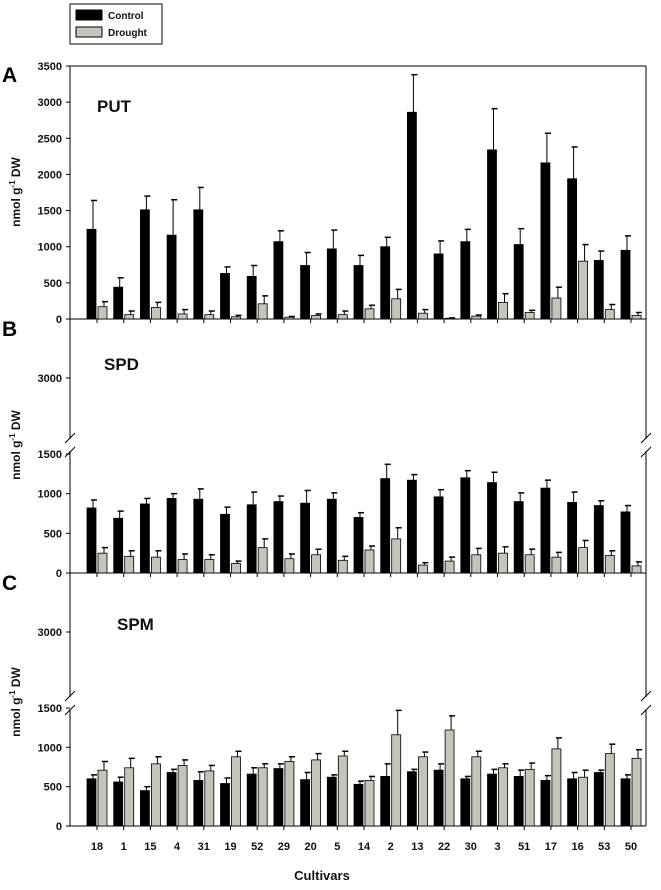  What do you see at coordinates (9, 329) in the screenshot?
I see `panel-letter-b: B` at bounding box center [9, 329].